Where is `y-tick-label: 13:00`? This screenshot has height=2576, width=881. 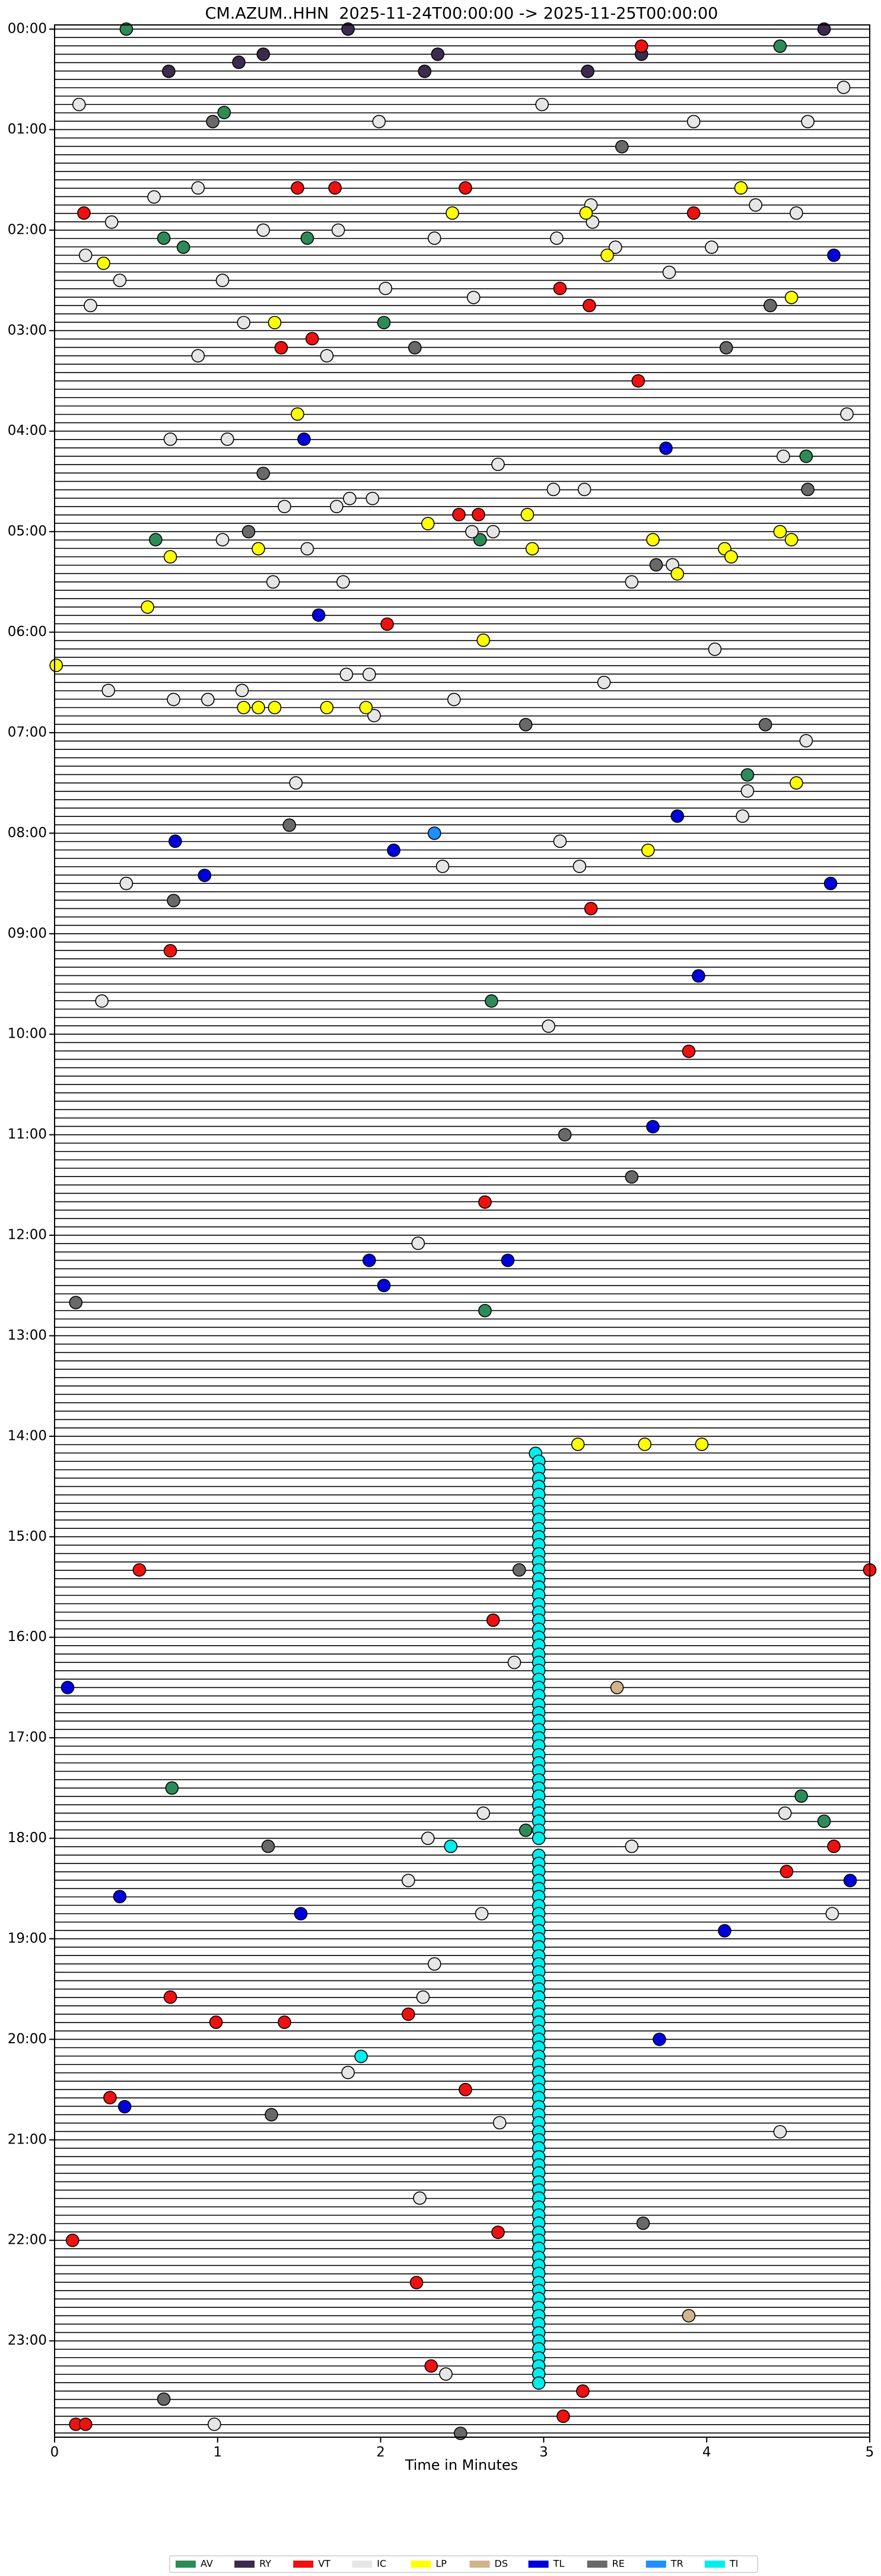
y-tick-label: 13:00 is located at coordinates (27, 1335).